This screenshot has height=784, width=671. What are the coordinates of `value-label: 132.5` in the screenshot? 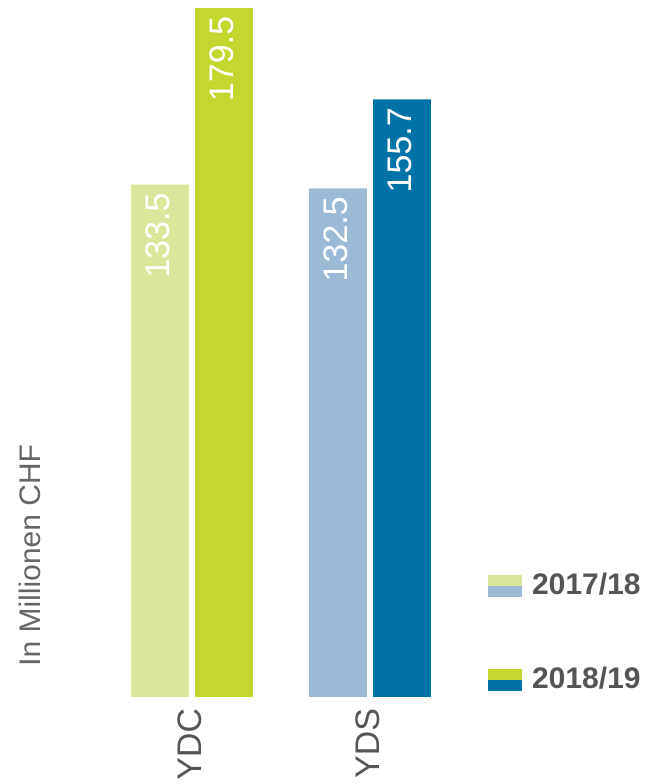 It's located at (336, 238).